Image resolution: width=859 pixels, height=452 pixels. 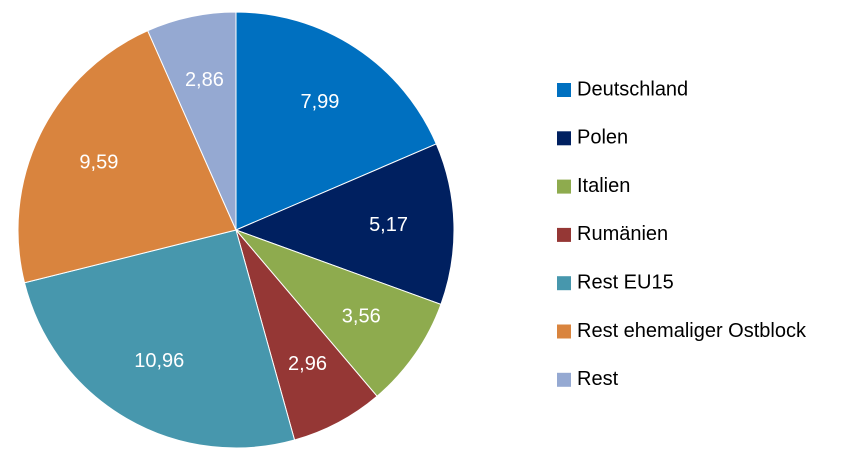 What do you see at coordinates (622, 234) in the screenshot?
I see `legend-label: Rumänien` at bounding box center [622, 234].